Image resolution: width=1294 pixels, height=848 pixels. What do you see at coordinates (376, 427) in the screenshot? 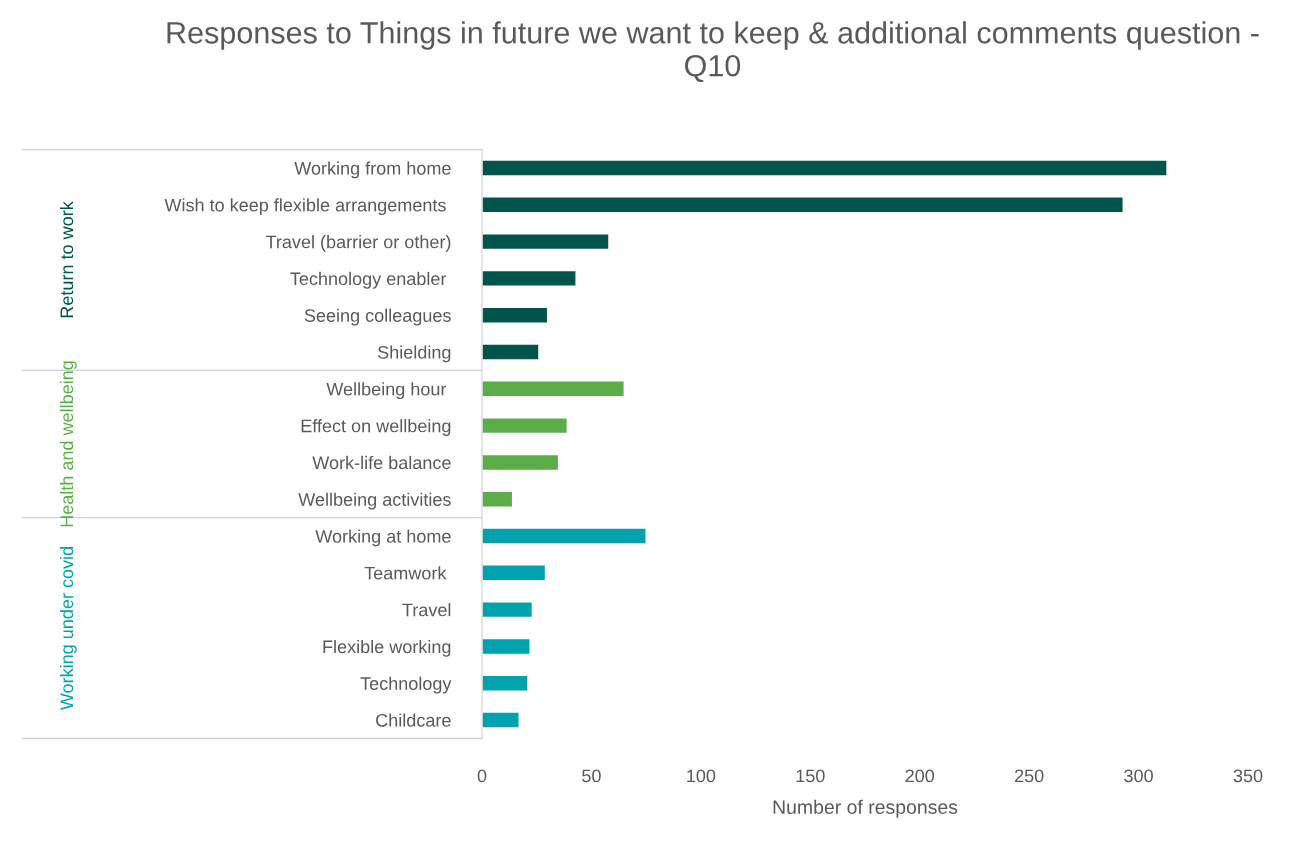
I see `y-tick-label: Effect on wellbeing` at bounding box center [376, 427].